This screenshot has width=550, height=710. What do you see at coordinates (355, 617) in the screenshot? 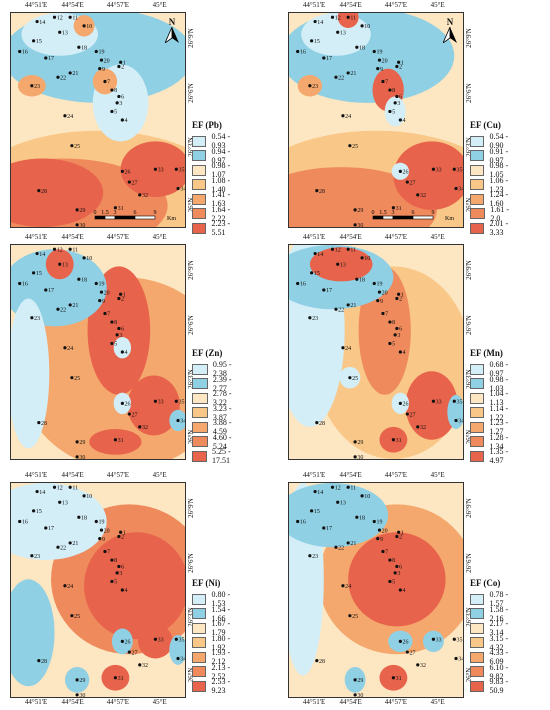
I see `station-label: 25` at bounding box center [355, 617].